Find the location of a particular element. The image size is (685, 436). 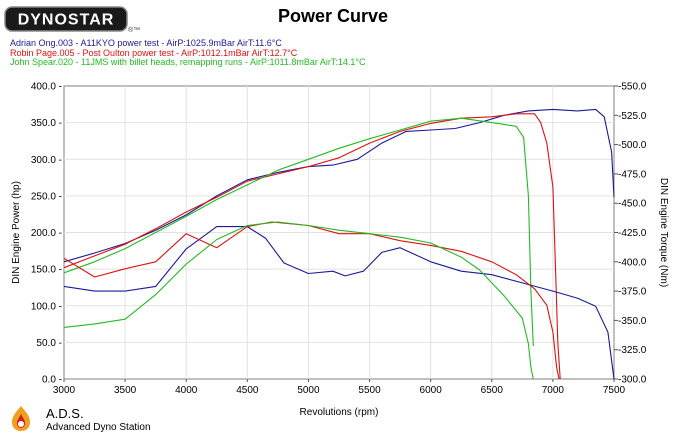

dynostar-logo: DYNOSTAR is located at coordinates (66, 19).